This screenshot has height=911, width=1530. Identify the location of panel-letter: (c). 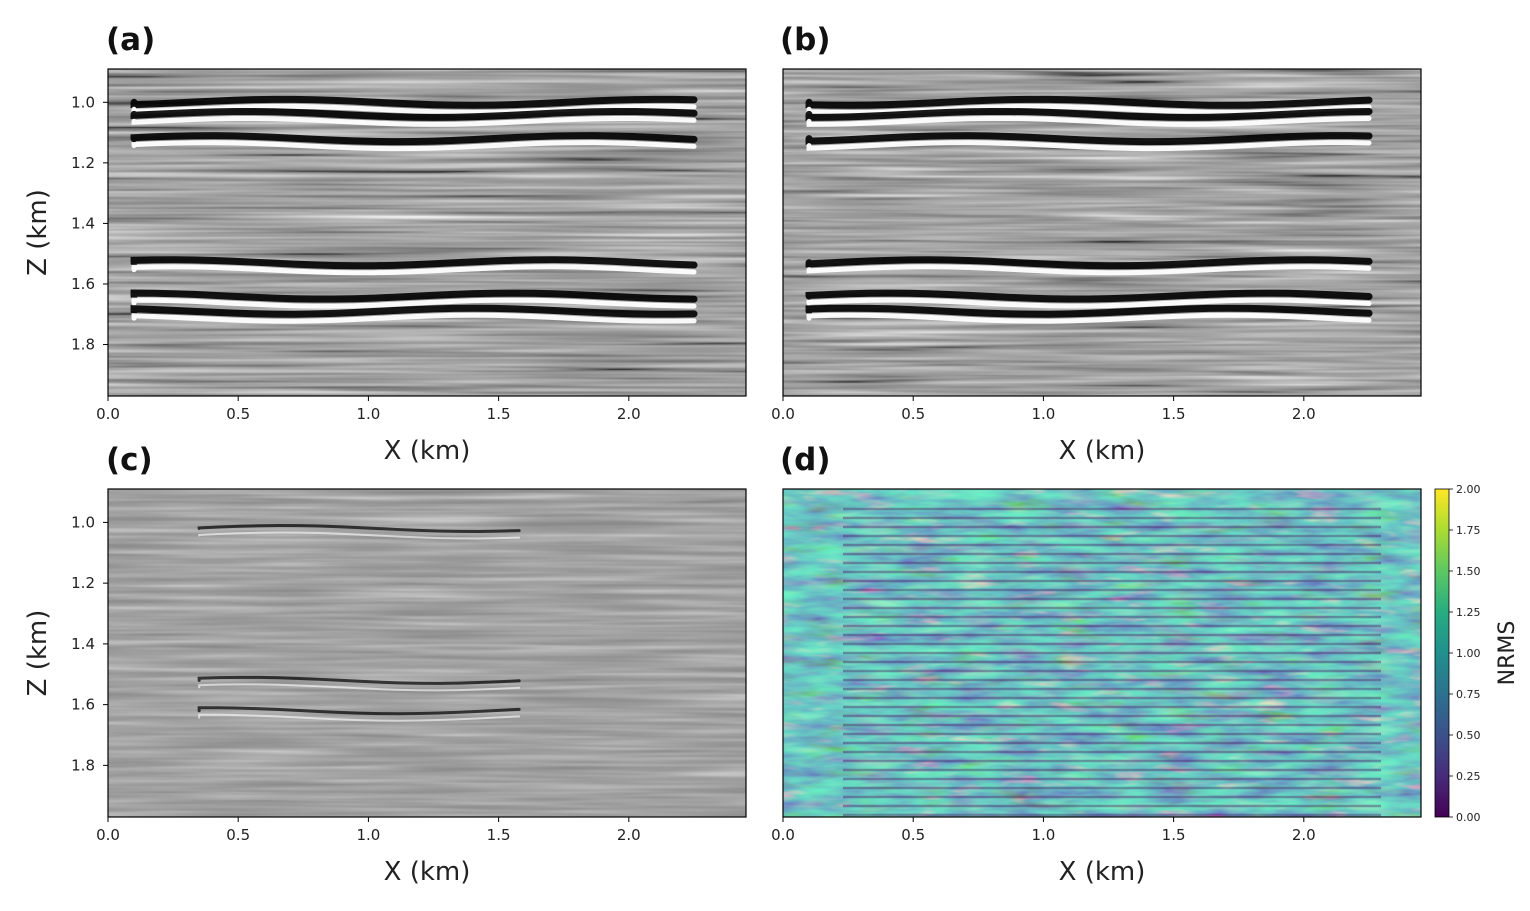
(129, 460).